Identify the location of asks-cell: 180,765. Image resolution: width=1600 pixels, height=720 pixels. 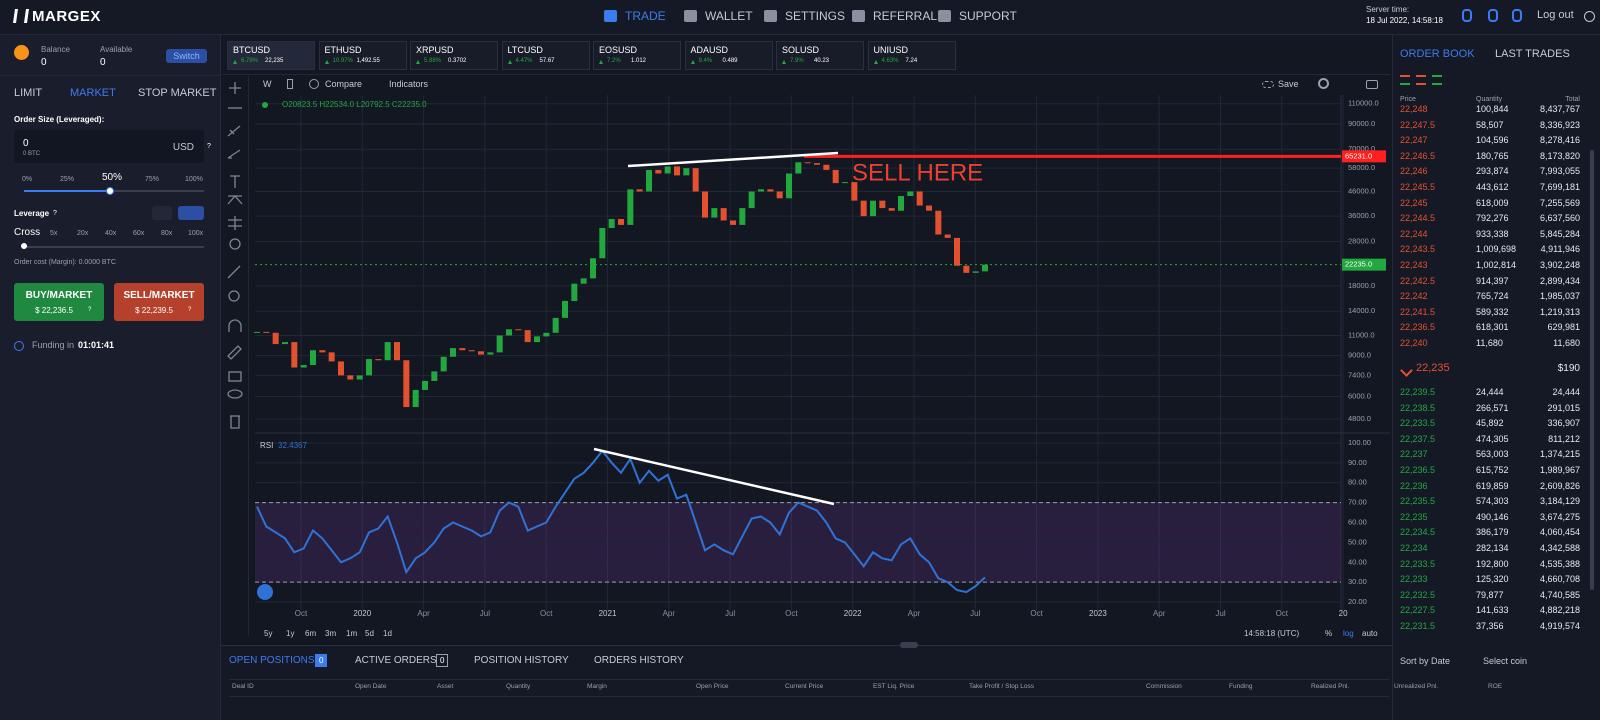
(1492, 155).